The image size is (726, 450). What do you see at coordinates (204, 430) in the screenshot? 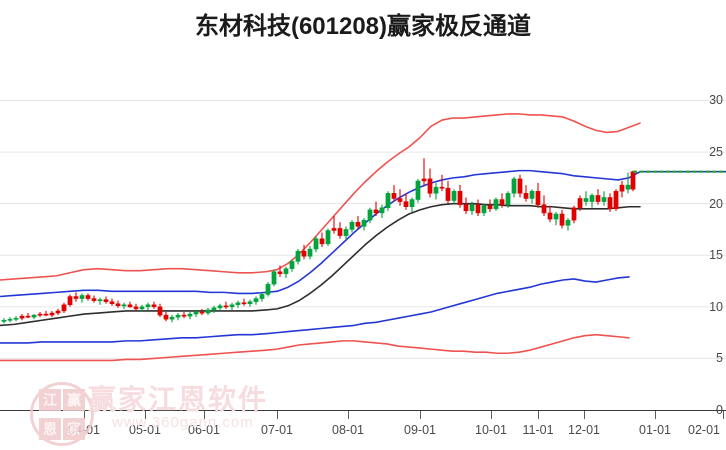
I see `x-axis-tick-label: 06-01` at bounding box center [204, 430].